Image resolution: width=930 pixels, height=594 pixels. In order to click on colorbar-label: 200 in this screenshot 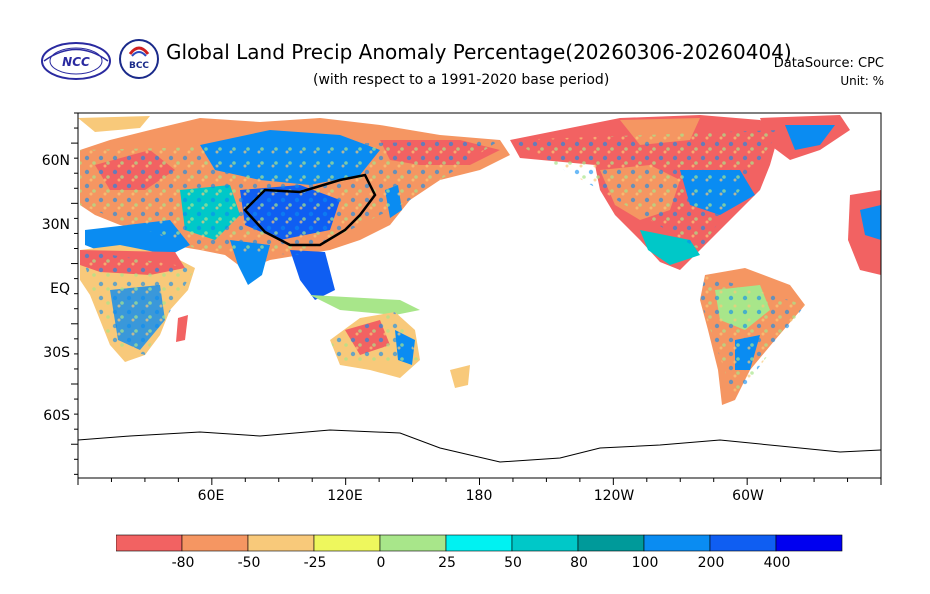, I will do `click(711, 563)`.